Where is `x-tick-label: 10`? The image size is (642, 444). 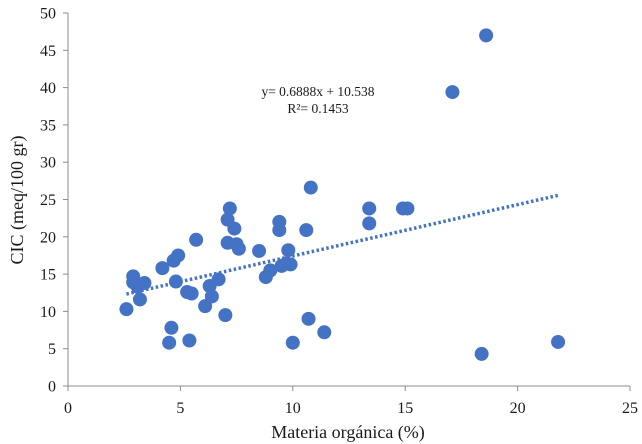
x-tick-label: 10 is located at coordinates (293, 408).